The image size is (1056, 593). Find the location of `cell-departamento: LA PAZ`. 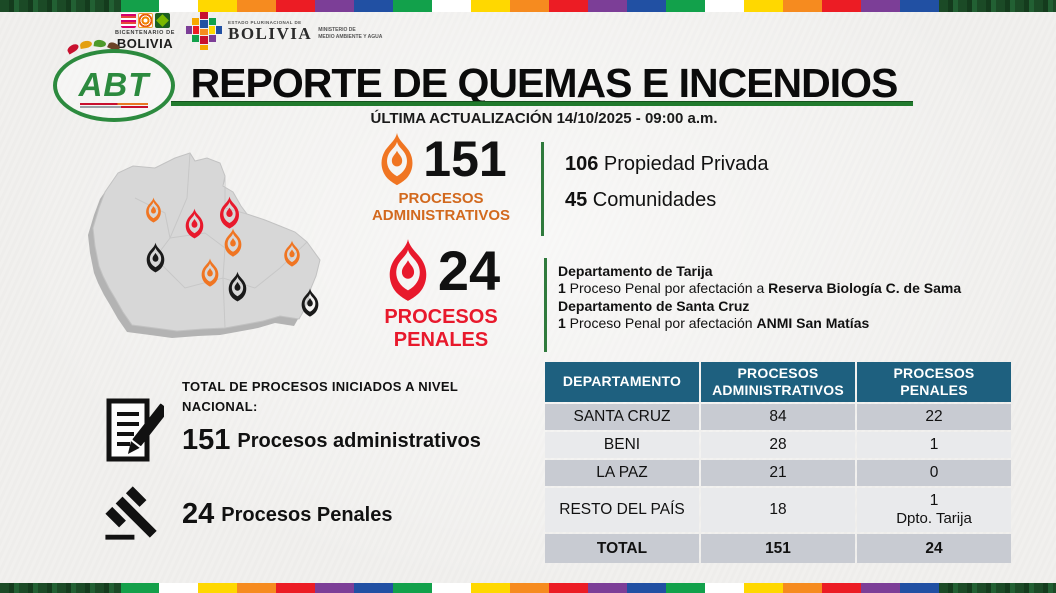

cell-departamento: LA PAZ is located at coordinates (622, 473).